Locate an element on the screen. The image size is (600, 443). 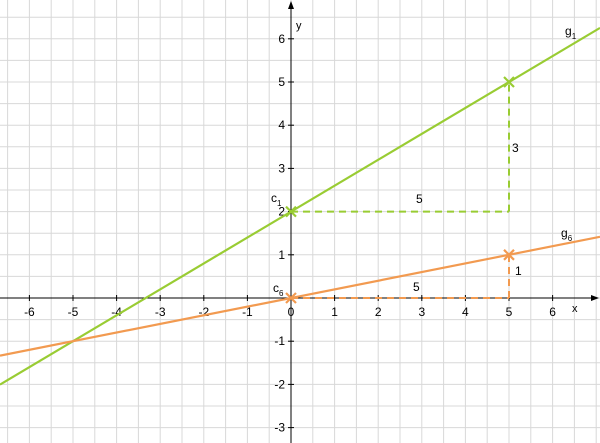
slope-rise-label: 1 is located at coordinates (518, 271).